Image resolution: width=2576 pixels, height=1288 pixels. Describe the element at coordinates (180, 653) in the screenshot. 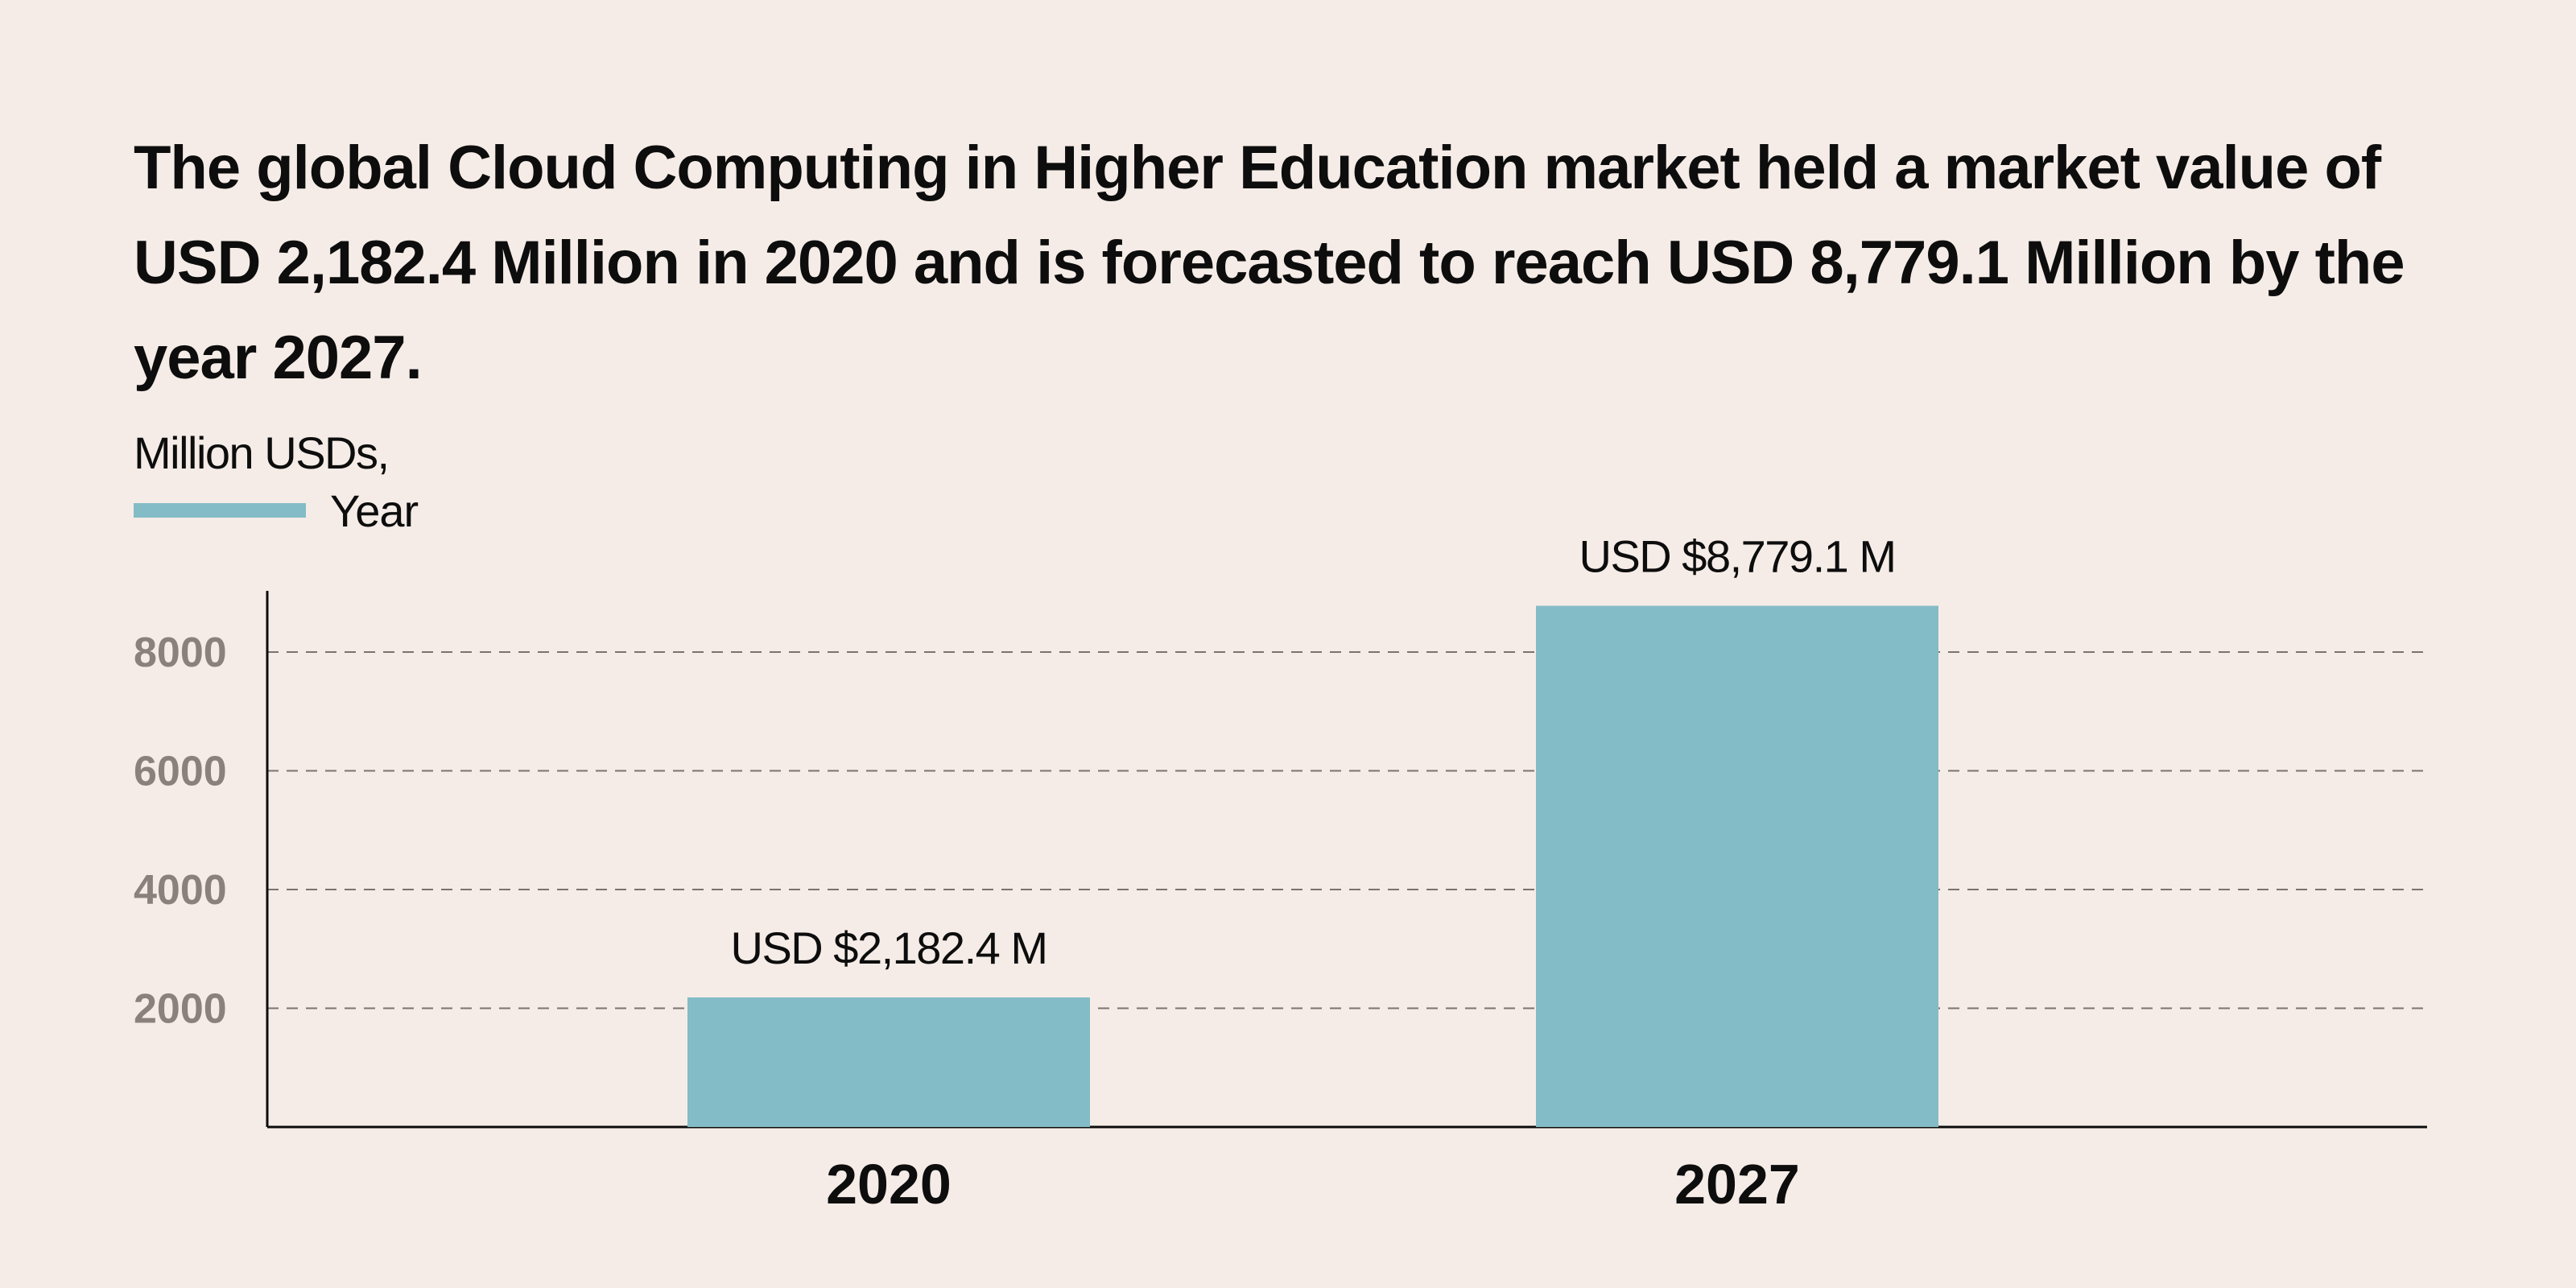

I see `y-tick-label-8000: 8000` at that location.